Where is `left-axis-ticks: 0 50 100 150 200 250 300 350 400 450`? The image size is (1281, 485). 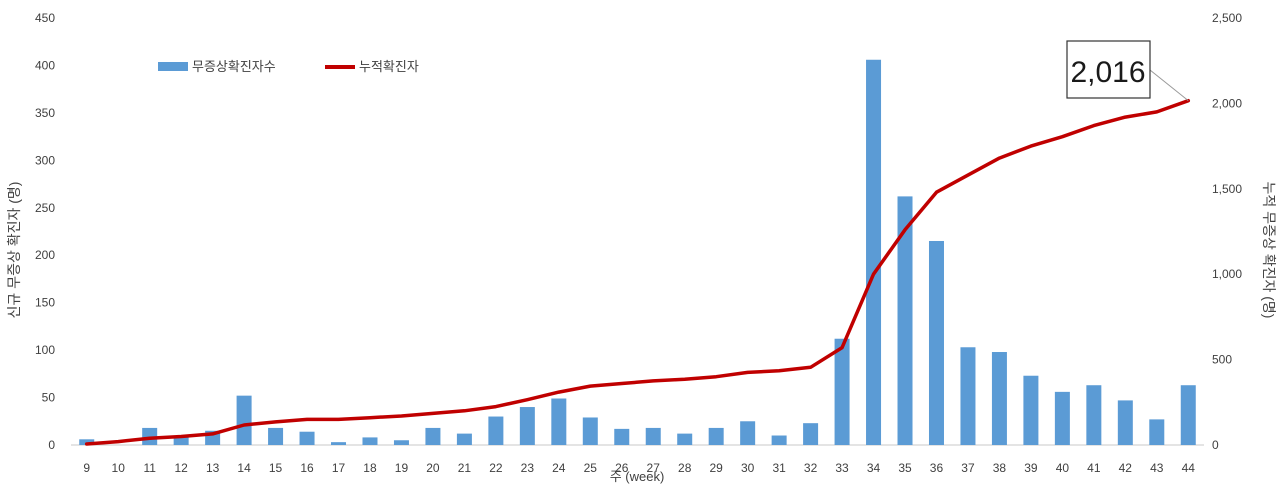 left-axis-ticks: 0 50 100 150 200 250 300 350 400 450 is located at coordinates (45, 231).